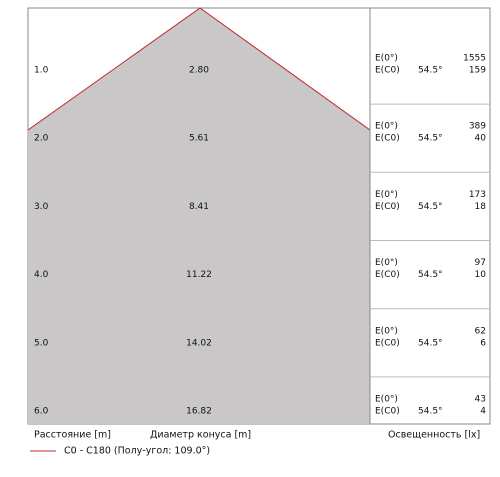 The width and height of the screenshot is (500, 477). I want to click on distance-label: Расстояние [m], so click(72, 435).